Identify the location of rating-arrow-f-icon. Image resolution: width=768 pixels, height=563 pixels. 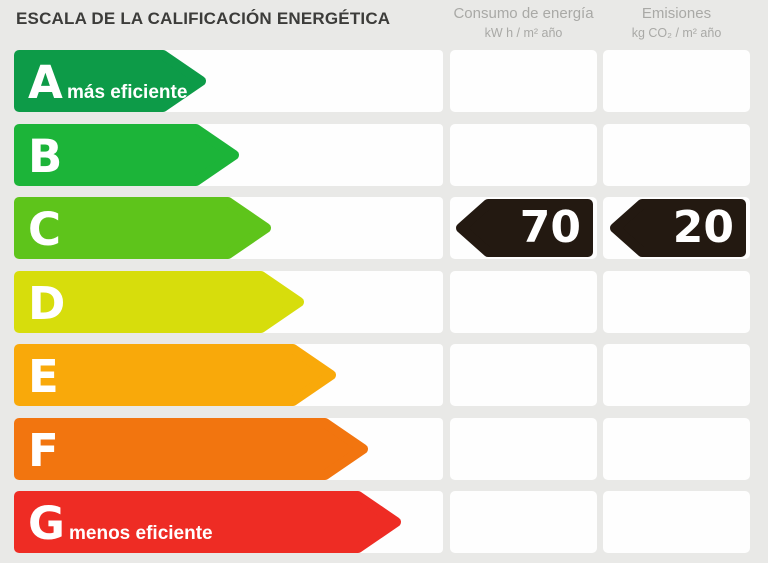
(191, 449).